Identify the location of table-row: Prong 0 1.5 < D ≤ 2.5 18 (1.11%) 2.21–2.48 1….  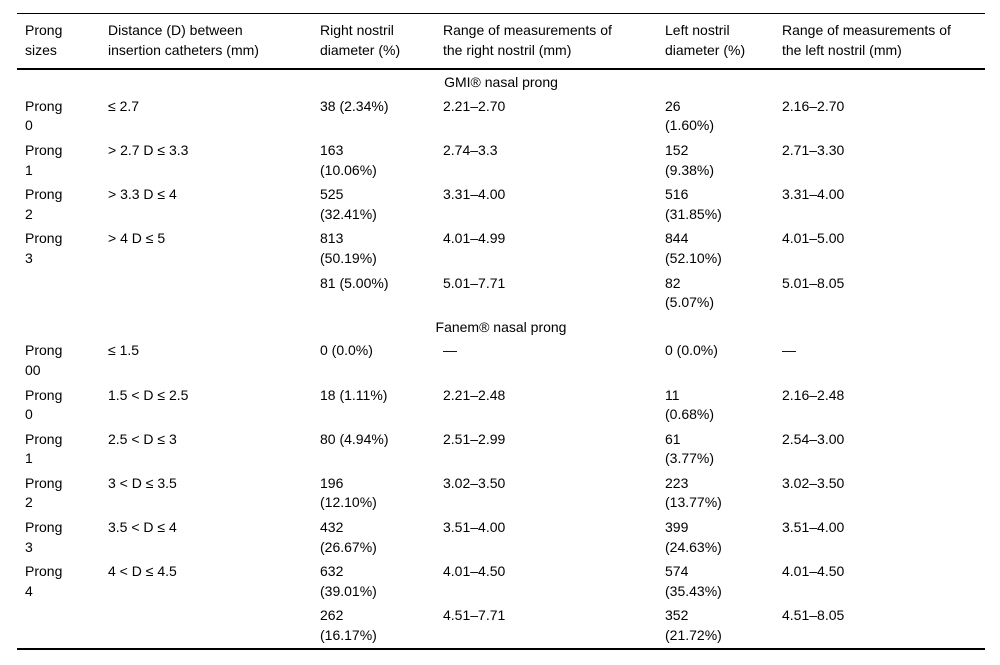
(501, 405).